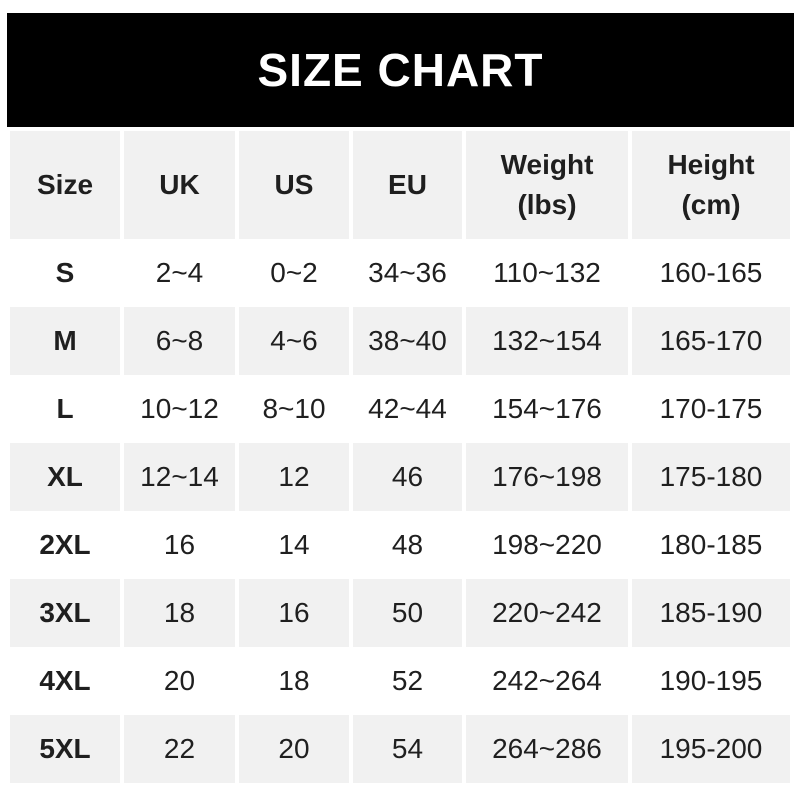 The height and width of the screenshot is (800, 800). I want to click on cell-uk: 12~14, so click(179, 477).